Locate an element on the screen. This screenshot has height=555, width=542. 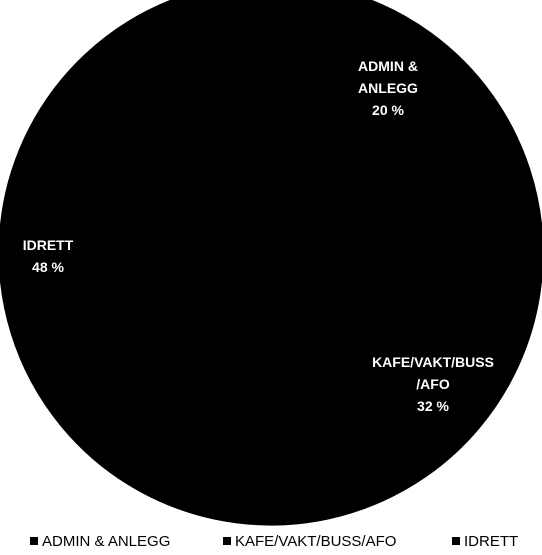
data-label-line: ANLEGG is located at coordinates (388, 88).